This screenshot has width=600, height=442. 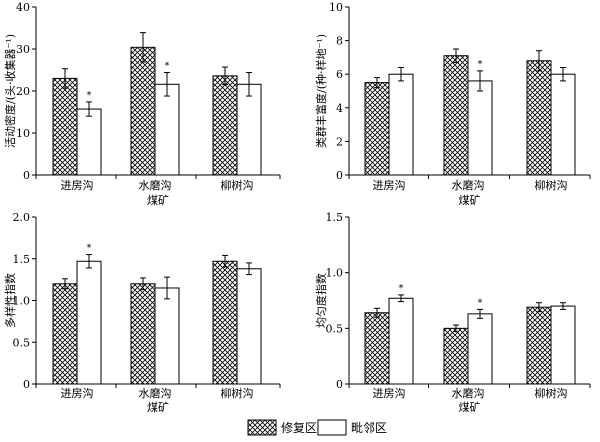 I want to click on y-tick-label: 2.0, so click(x=22, y=217).